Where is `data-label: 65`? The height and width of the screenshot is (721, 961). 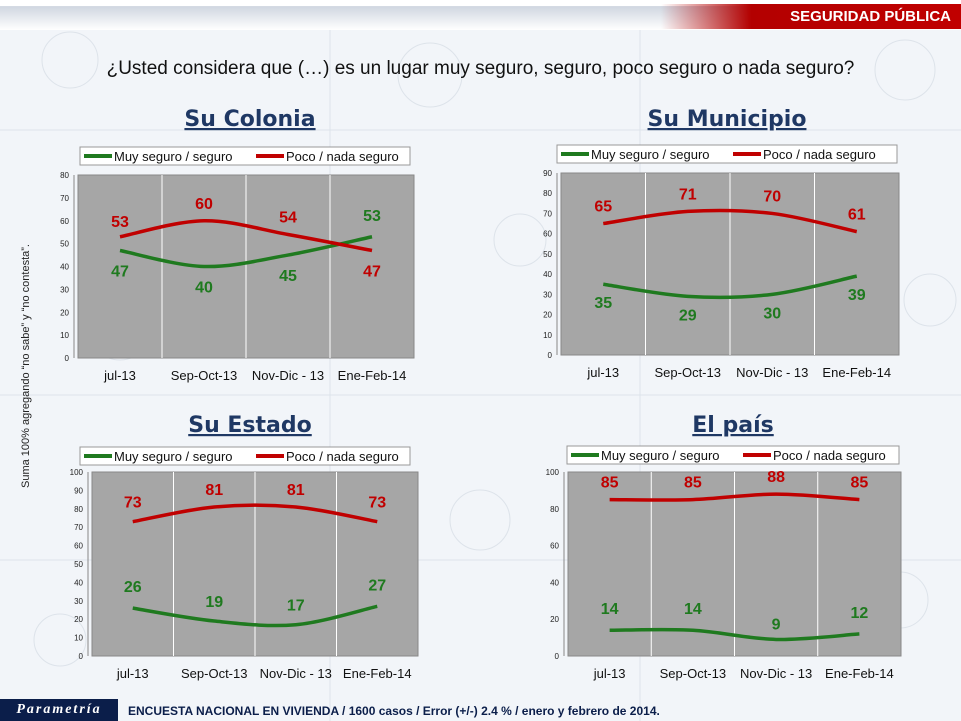
data-label: 65 is located at coordinates (603, 207).